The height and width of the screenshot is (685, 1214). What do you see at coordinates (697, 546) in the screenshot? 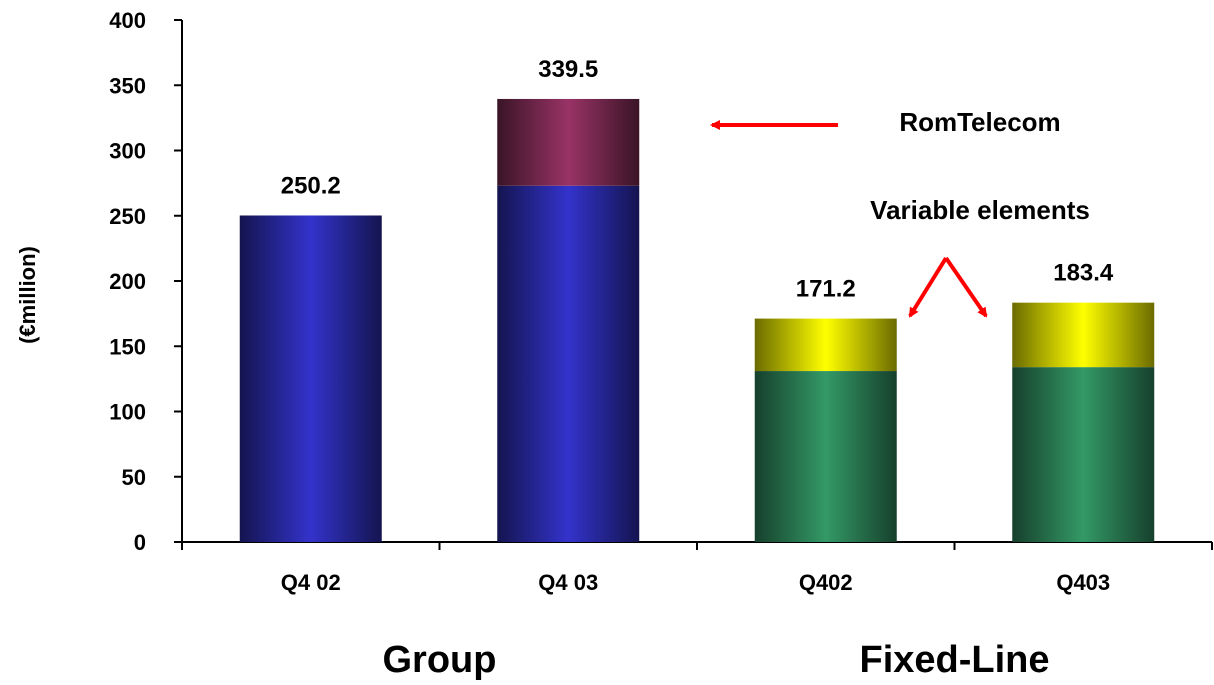
I see `x-ticks` at bounding box center [697, 546].